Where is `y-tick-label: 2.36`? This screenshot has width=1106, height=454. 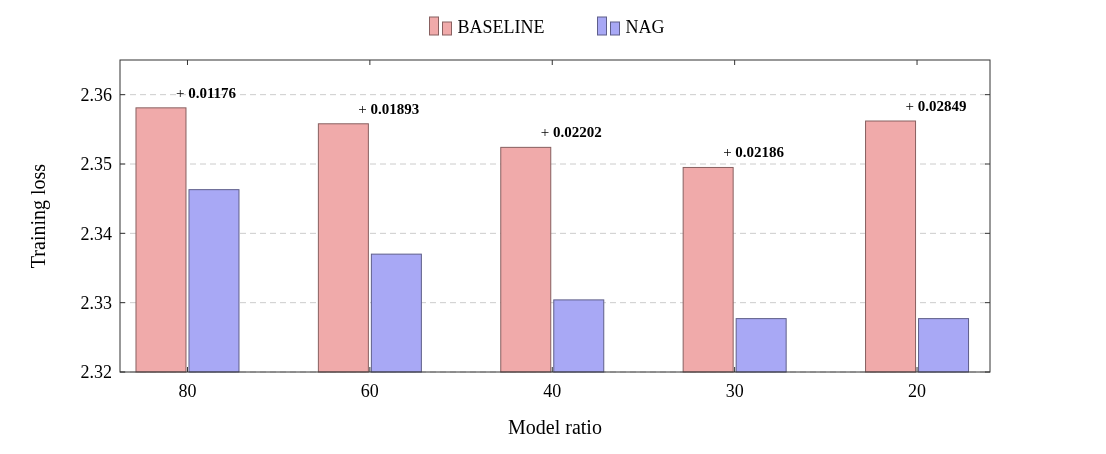
y-tick-label: 2.36 is located at coordinates (96, 94).